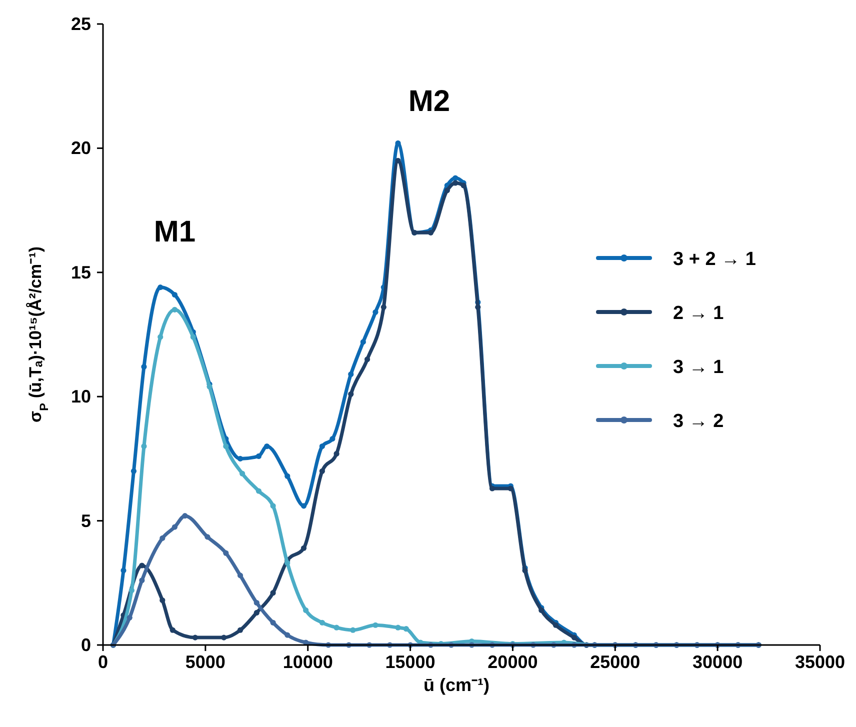 The height and width of the screenshot is (727, 856). What do you see at coordinates (85, 645) in the screenshot?
I see `y-tick-label: 0` at bounding box center [85, 645].